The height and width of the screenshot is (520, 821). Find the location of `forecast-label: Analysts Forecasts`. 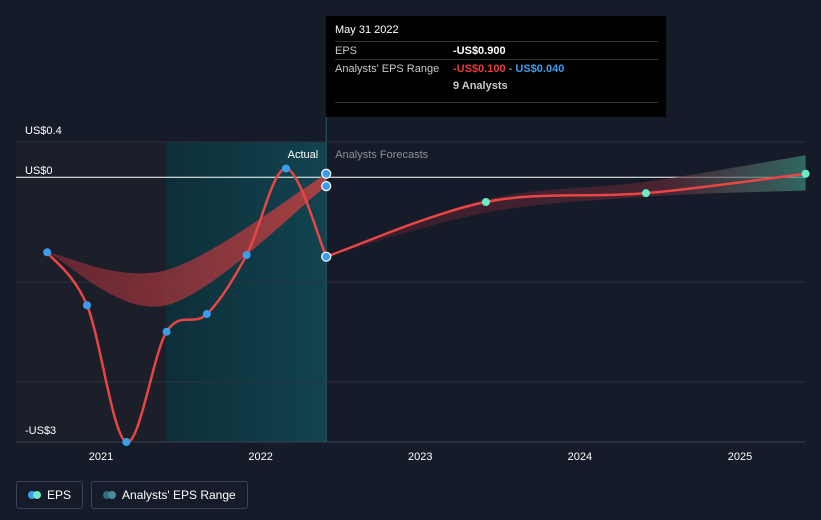

forecast-label: Analysts Forecasts is located at coordinates (381, 155).